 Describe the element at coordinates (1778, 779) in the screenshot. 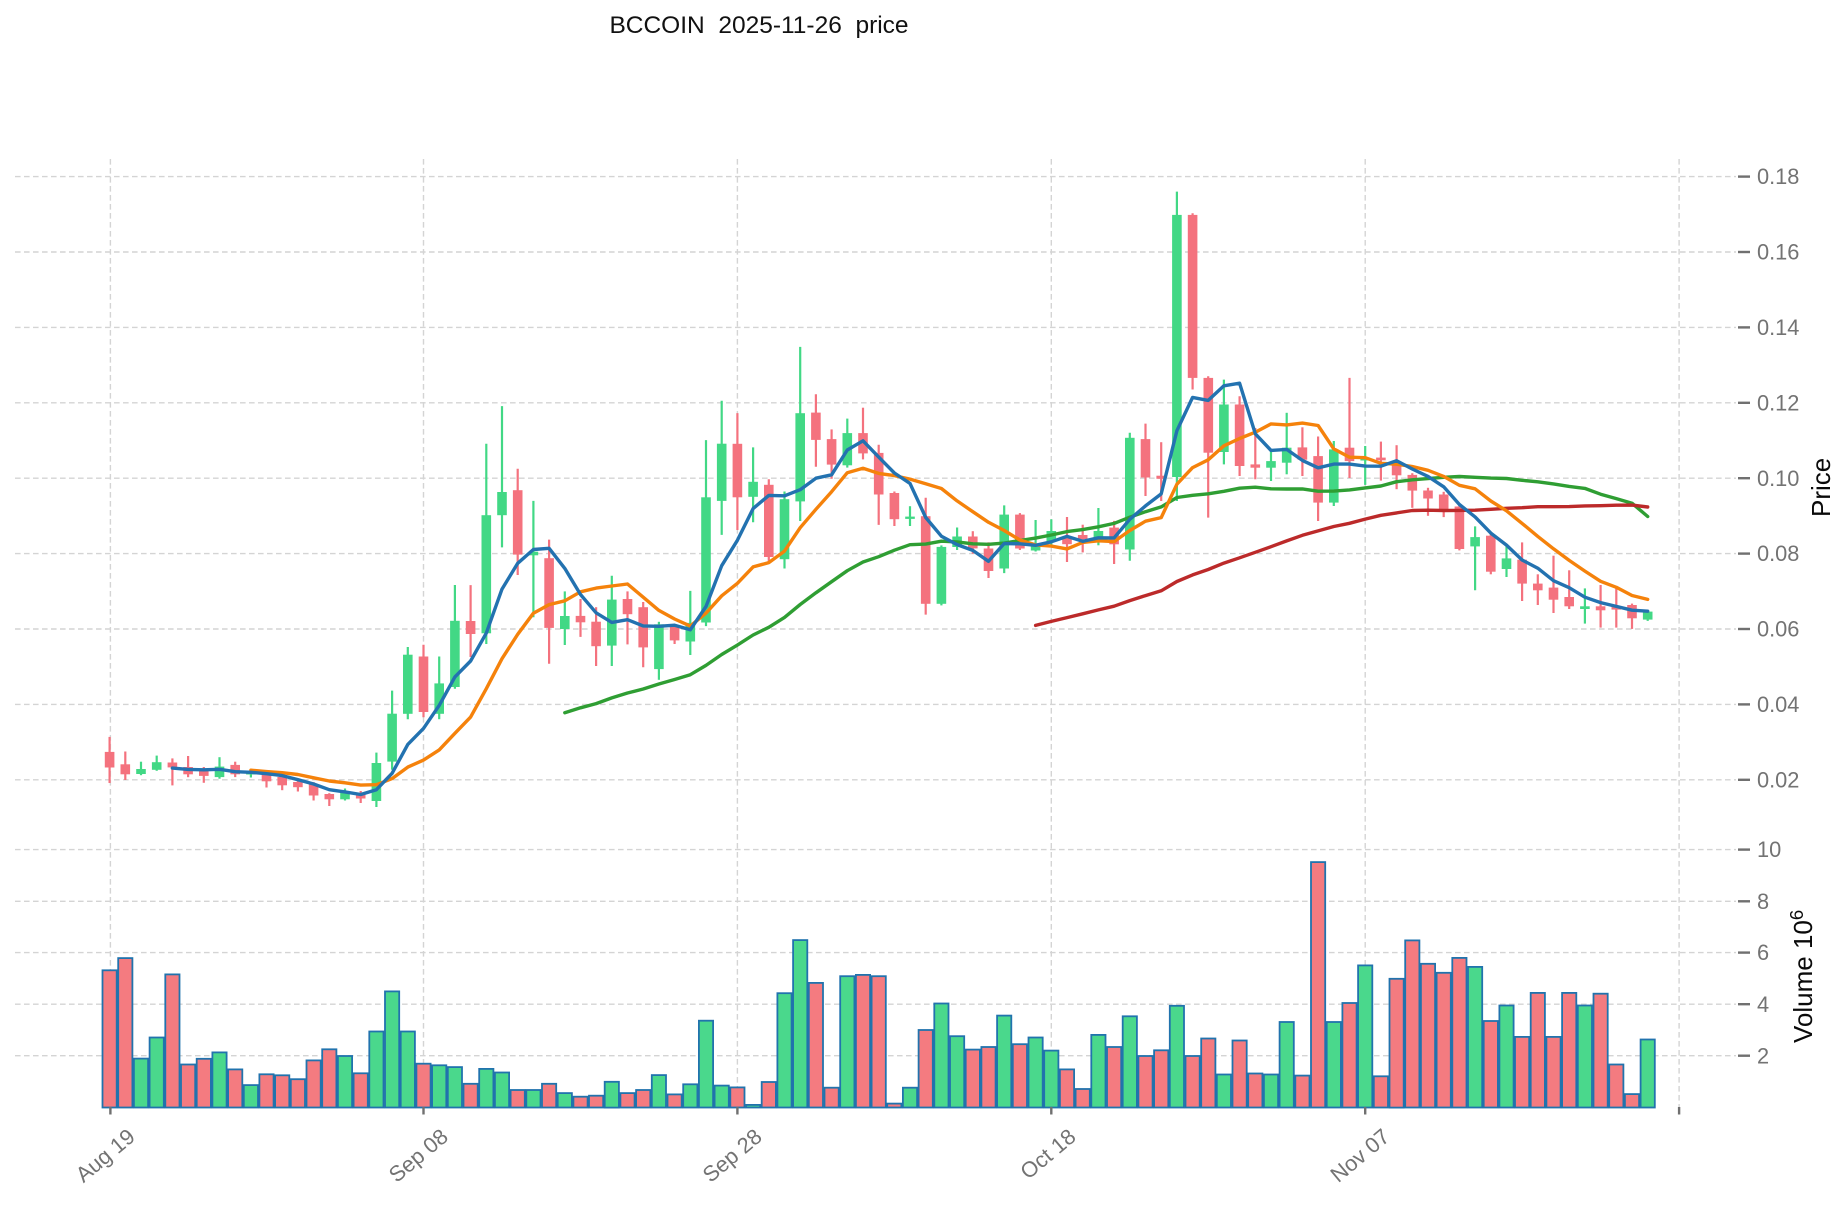

I see `svg-text: 0.02` at that location.